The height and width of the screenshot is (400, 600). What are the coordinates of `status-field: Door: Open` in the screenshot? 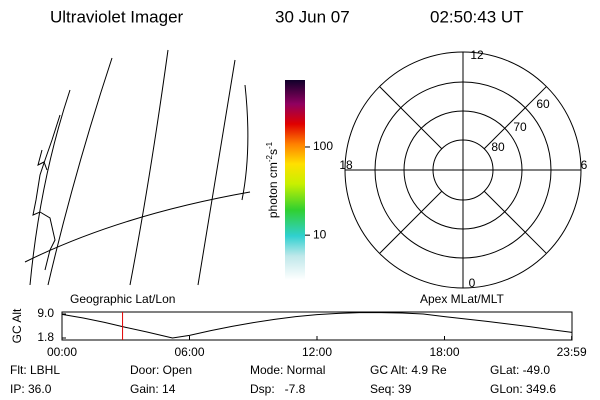 It's located at (161, 370).